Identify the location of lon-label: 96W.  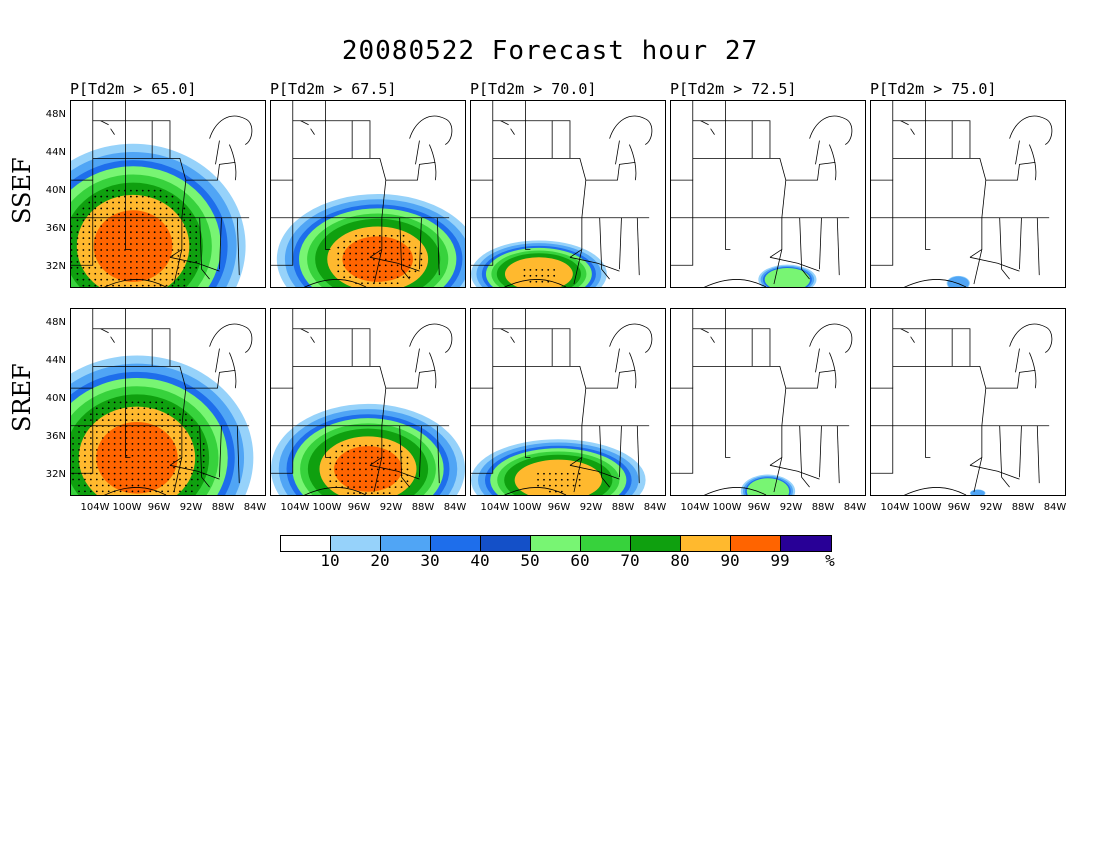
(959, 507).